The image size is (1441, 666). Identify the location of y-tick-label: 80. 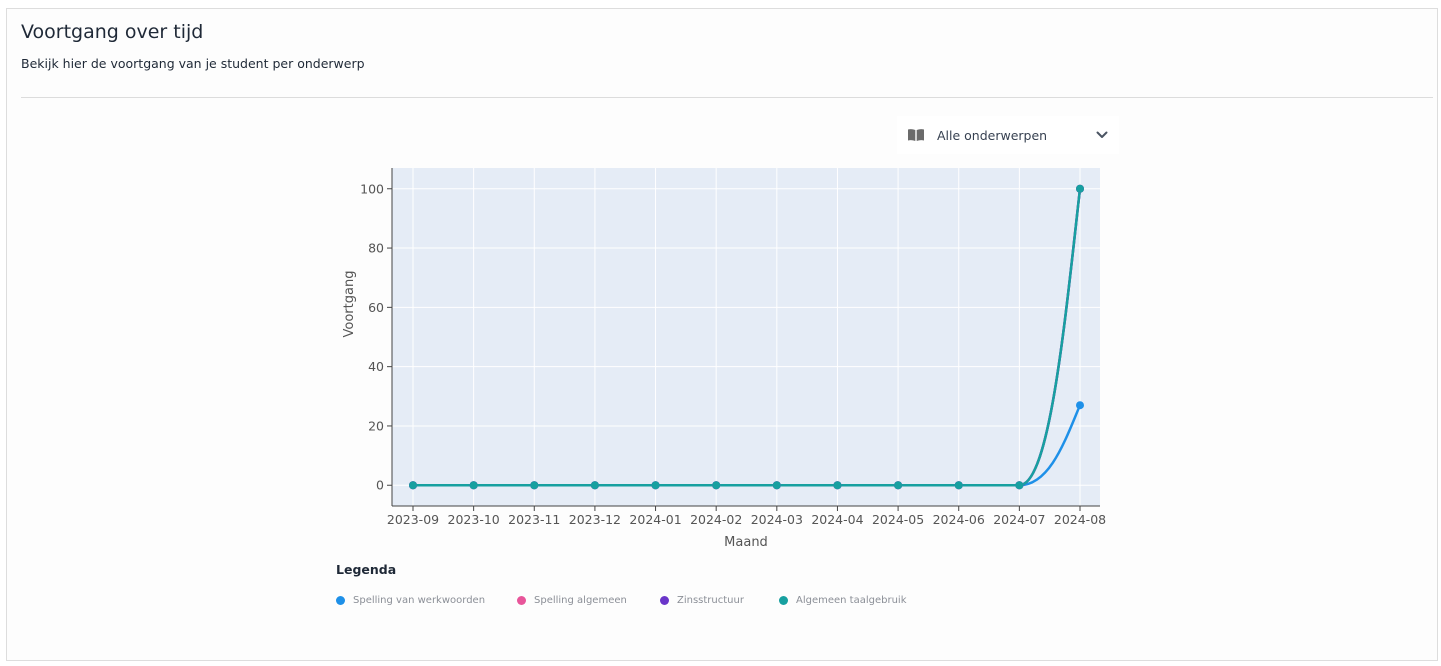
(376, 248).